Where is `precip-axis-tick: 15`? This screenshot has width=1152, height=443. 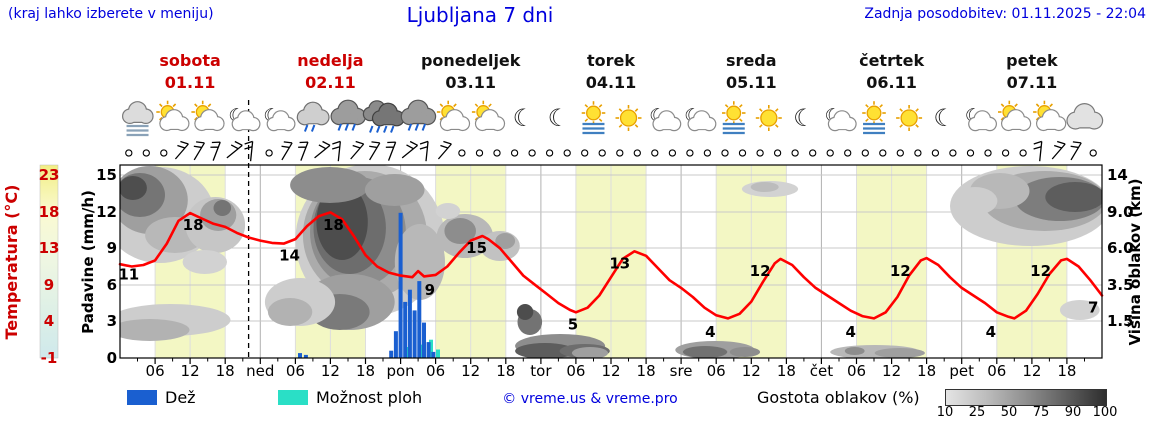 precip-axis-tick: 15 is located at coordinates (106, 175).